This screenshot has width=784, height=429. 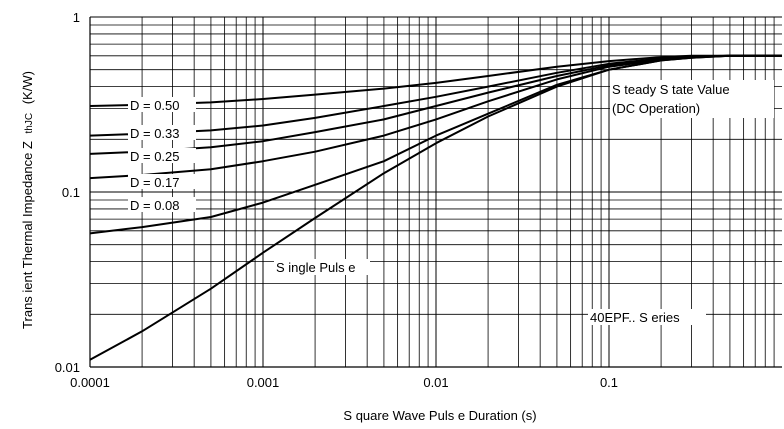 I want to click on label-bg-d017, so click(x=162, y=181).